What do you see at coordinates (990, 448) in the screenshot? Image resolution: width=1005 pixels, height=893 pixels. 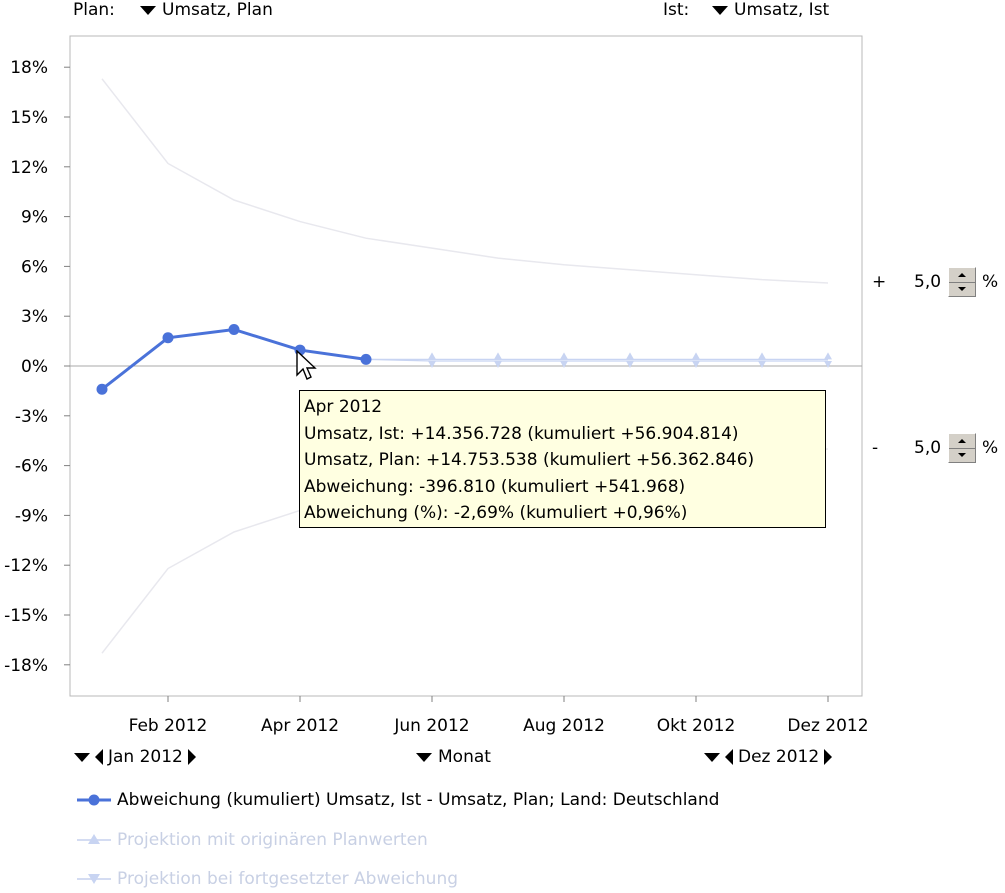 I see `lower-threshold-unit: %` at bounding box center [990, 448].